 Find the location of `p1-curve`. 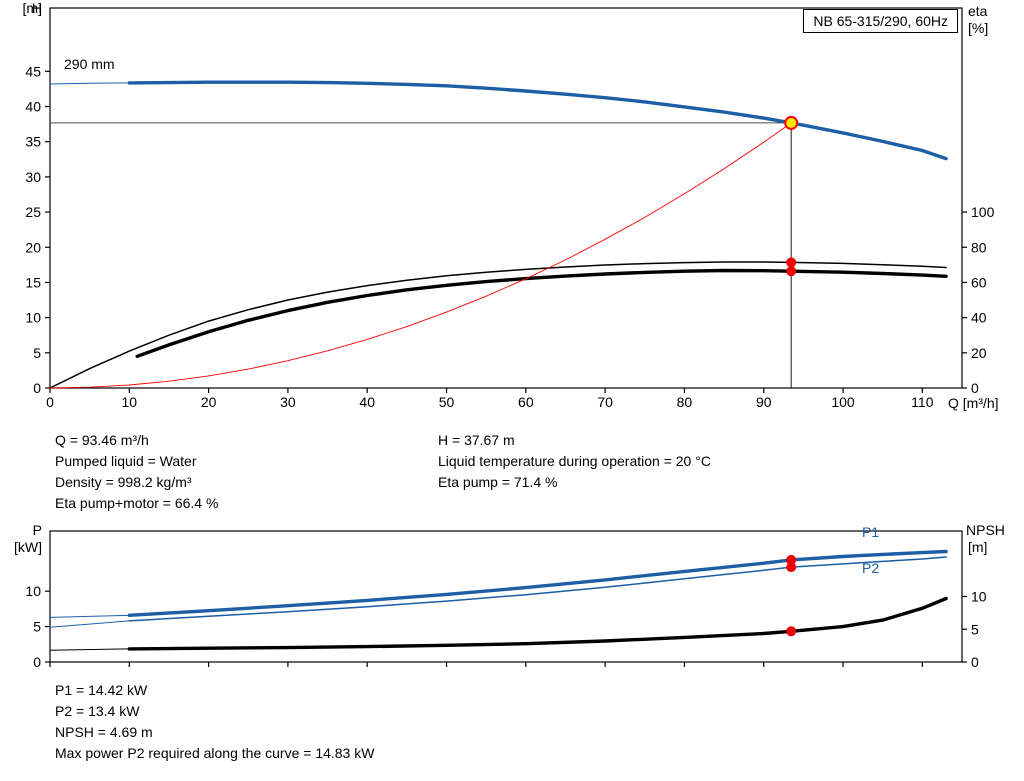

p1-curve is located at coordinates (537, 583).